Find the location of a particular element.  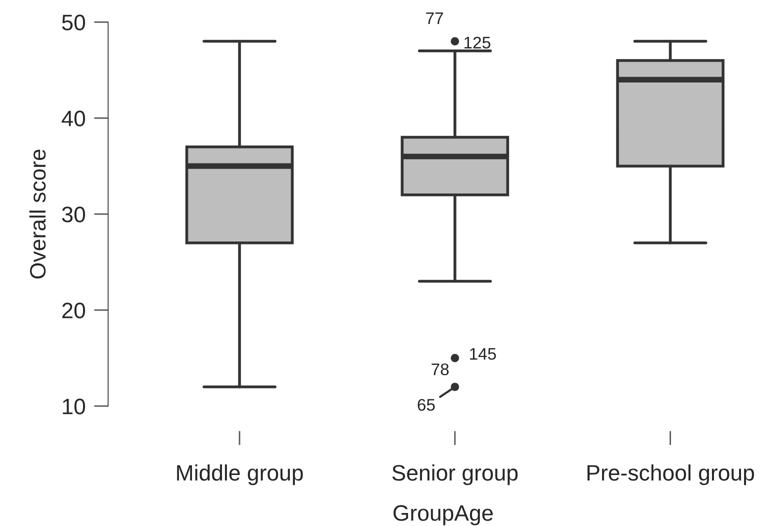

y-axis-title: Overall score is located at coordinates (37, 214).